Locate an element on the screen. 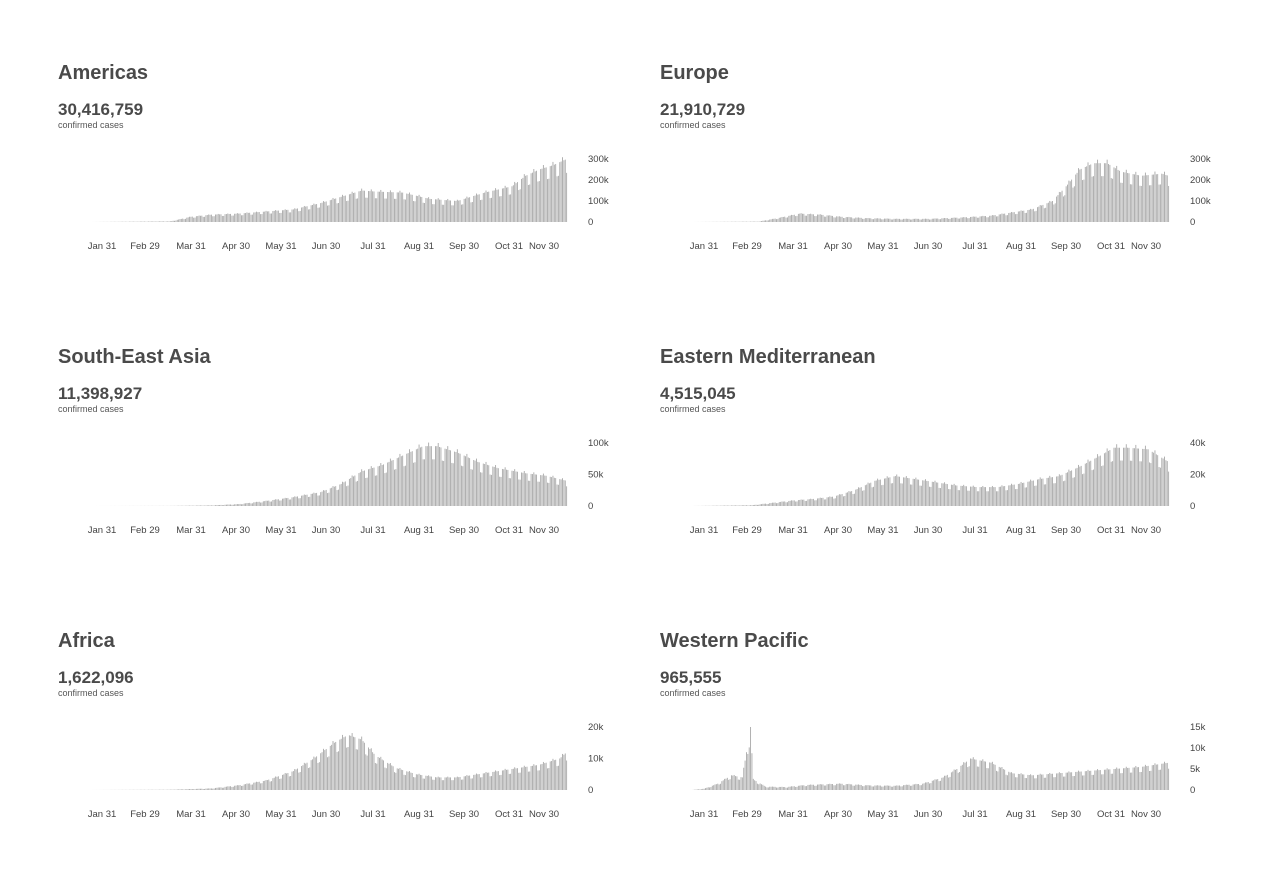 This screenshot has height=881, width=1280. region-total-label: confirmed cases is located at coordinates (693, 693).